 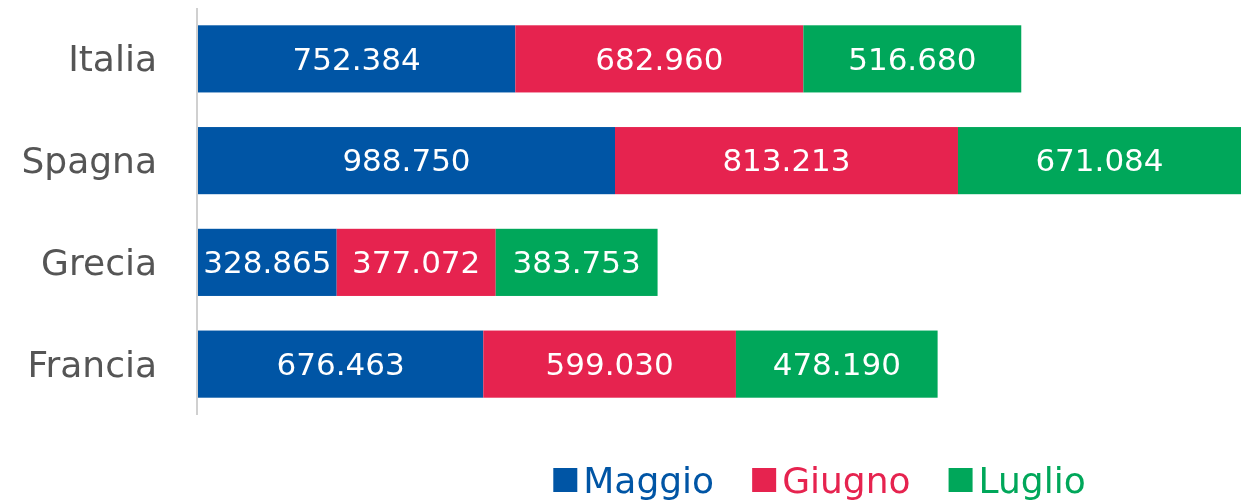 I want to click on data-label: 599.030, so click(x=609, y=363).